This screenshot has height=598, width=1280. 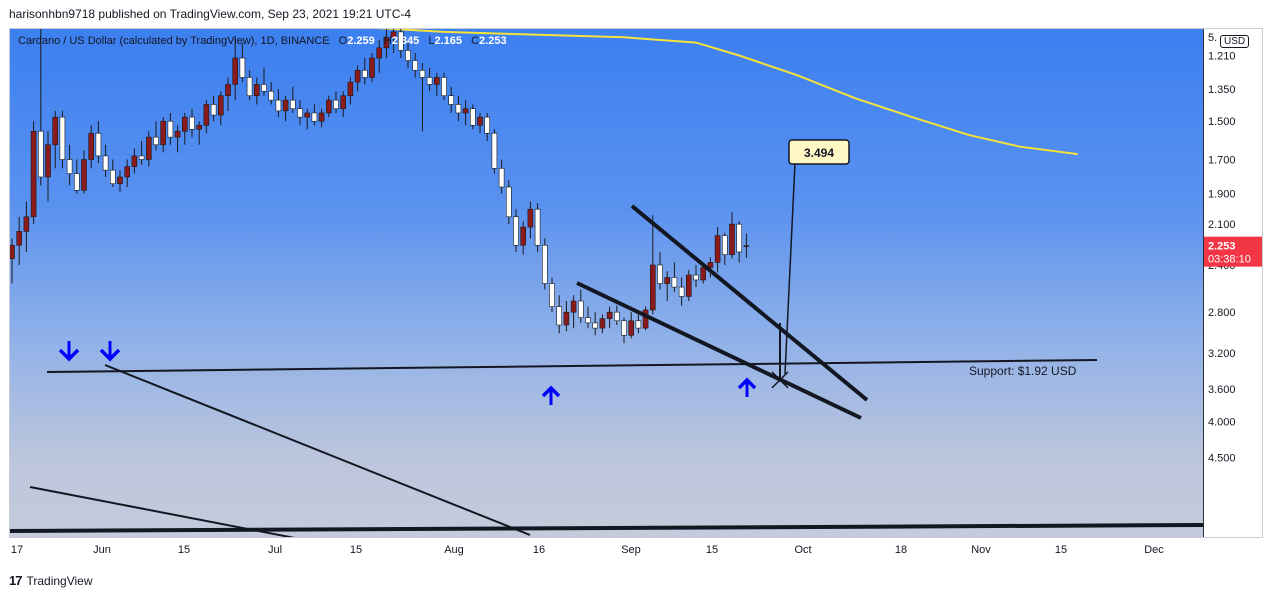 I want to click on countdown-label: 03:38:10, so click(x=1229, y=260).